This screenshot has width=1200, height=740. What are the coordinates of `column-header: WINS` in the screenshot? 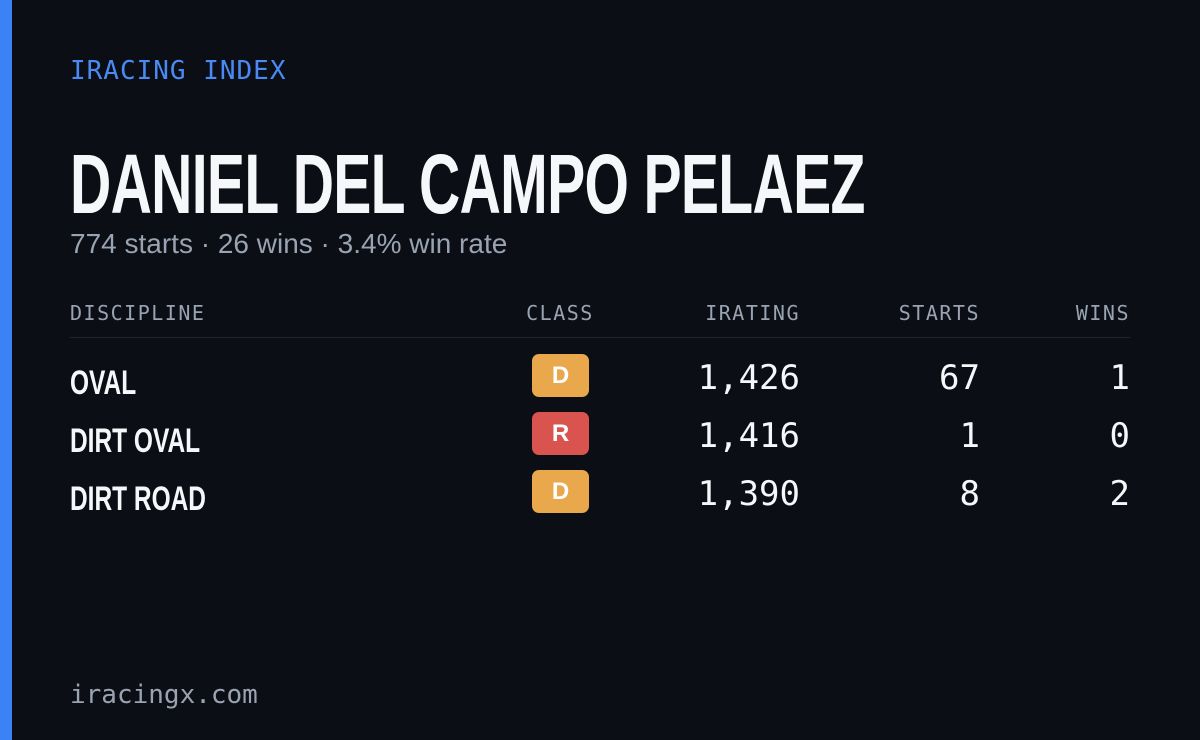 It's located at (1102, 313).